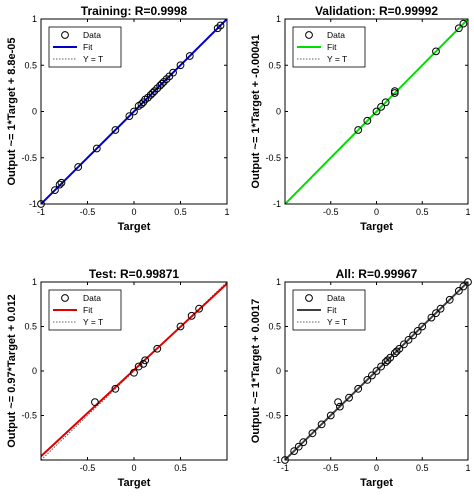  Describe the element at coordinates (29, 416) in the screenshot. I see `y-tick-label: -0.5` at that location.